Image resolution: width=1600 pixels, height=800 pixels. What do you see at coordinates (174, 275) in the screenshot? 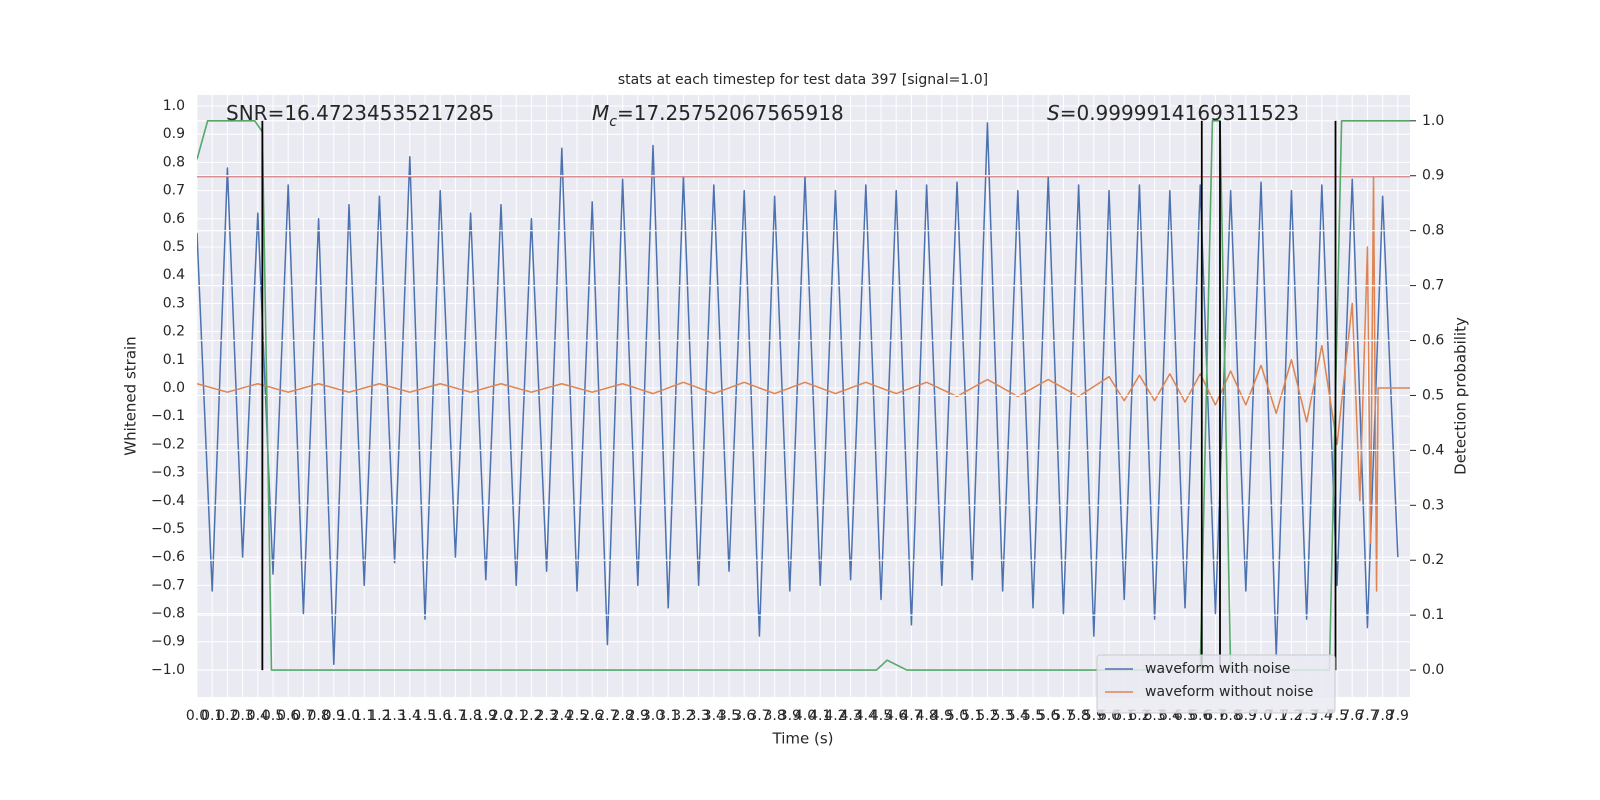
I see `y-tick-label: 0.4` at bounding box center [174, 275].